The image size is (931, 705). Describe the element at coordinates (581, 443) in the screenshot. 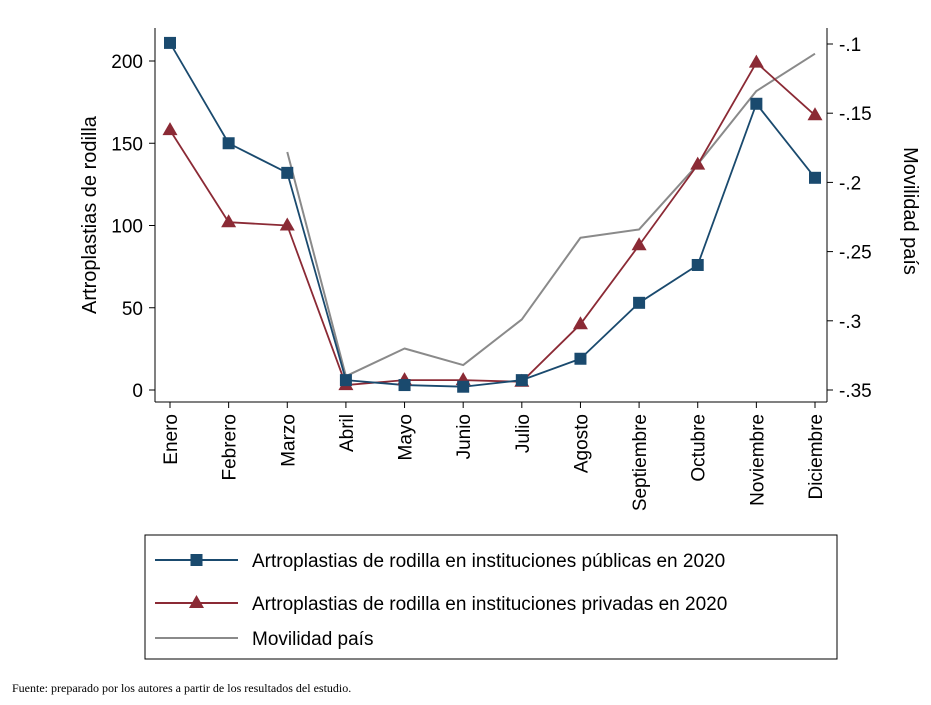

I see `x-tick-label: Agosto` at that location.